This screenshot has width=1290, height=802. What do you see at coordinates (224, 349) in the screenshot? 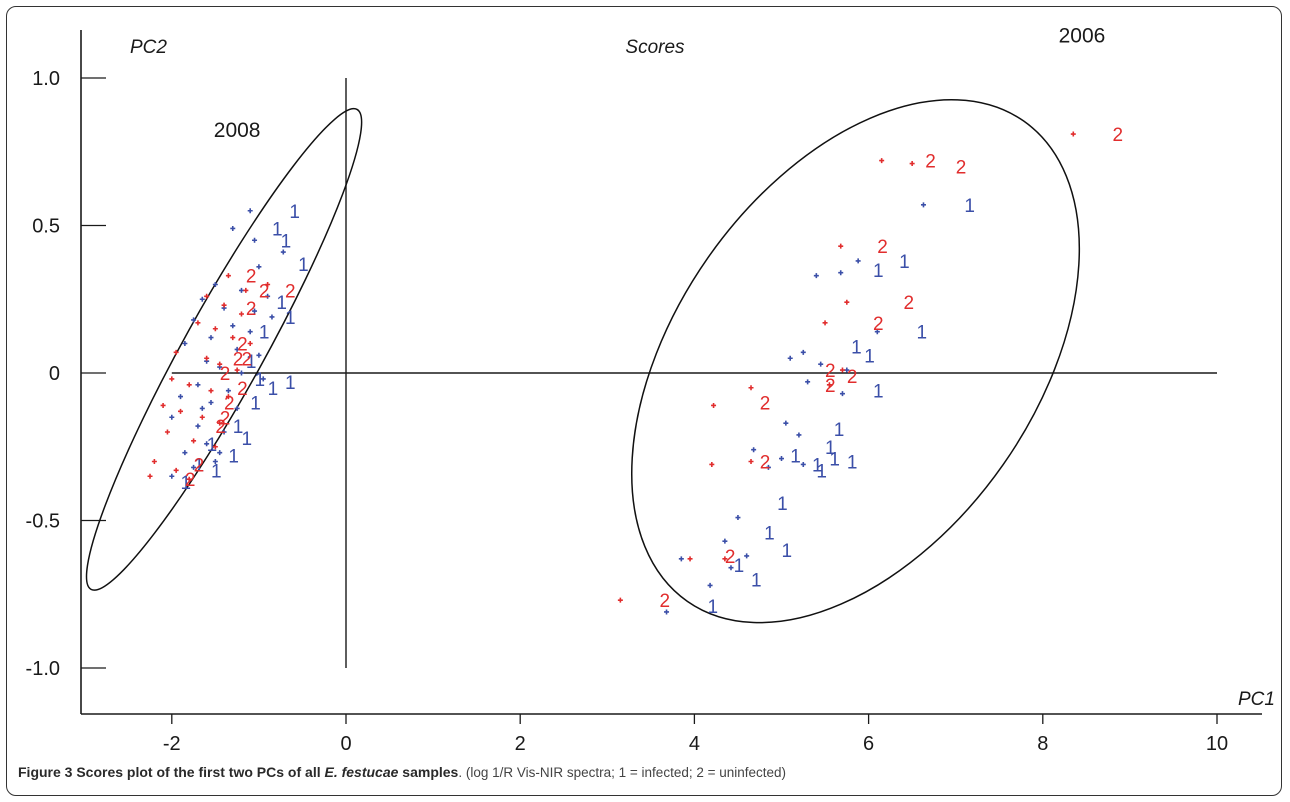
I see `ellipse-group` at bounding box center [224, 349].